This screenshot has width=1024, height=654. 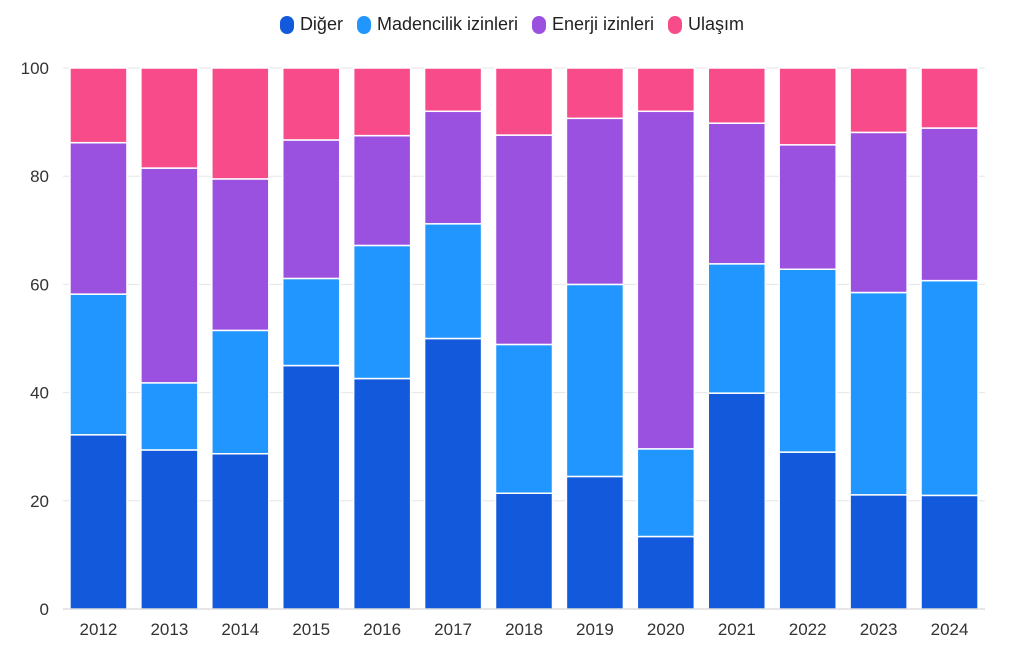 I want to click on x-tick-label: 2024, so click(x=950, y=629).